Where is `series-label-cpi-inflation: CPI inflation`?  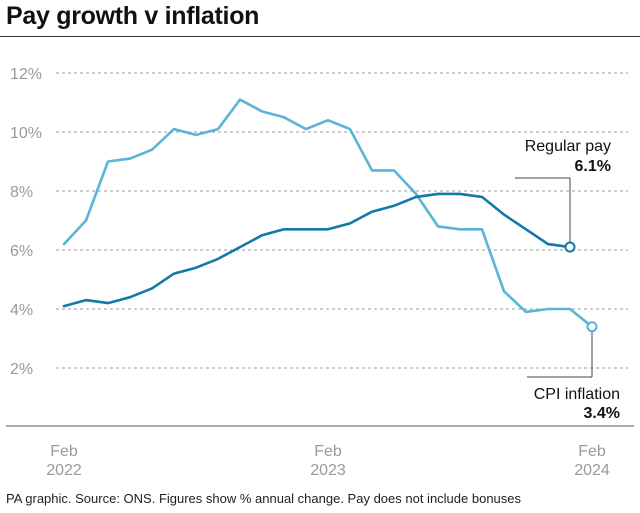 series-label-cpi-inflation: CPI inflation is located at coordinates (577, 394).